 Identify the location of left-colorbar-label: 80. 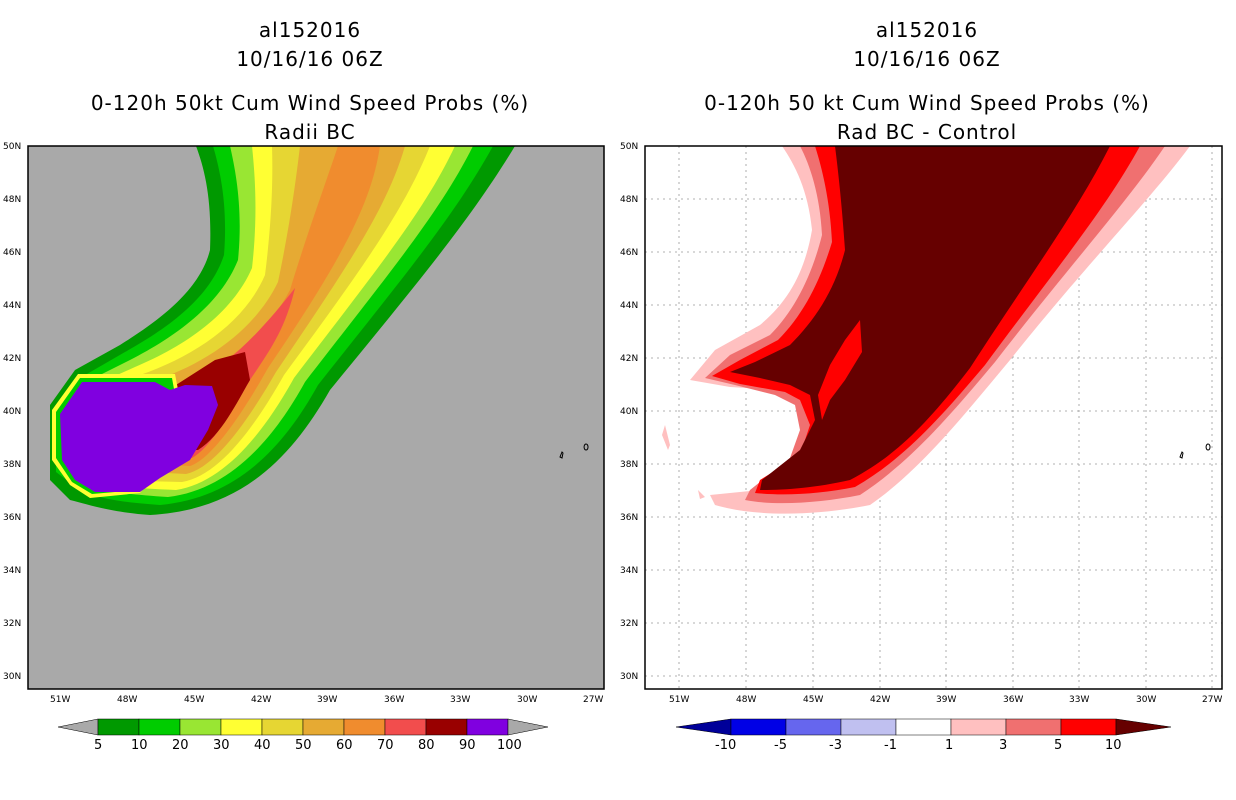
(426, 745).